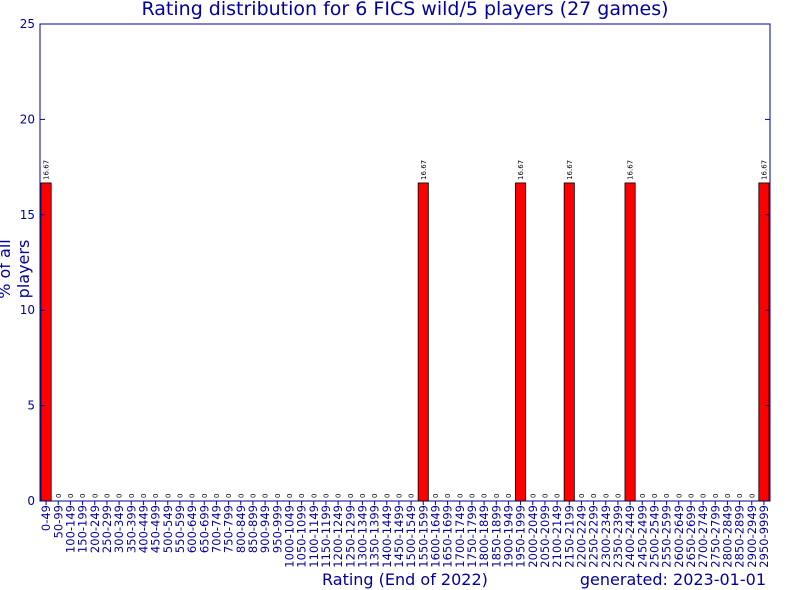  Describe the element at coordinates (715, 536) in the screenshot. I see `x-tick-label: 2750-2799` at that location.